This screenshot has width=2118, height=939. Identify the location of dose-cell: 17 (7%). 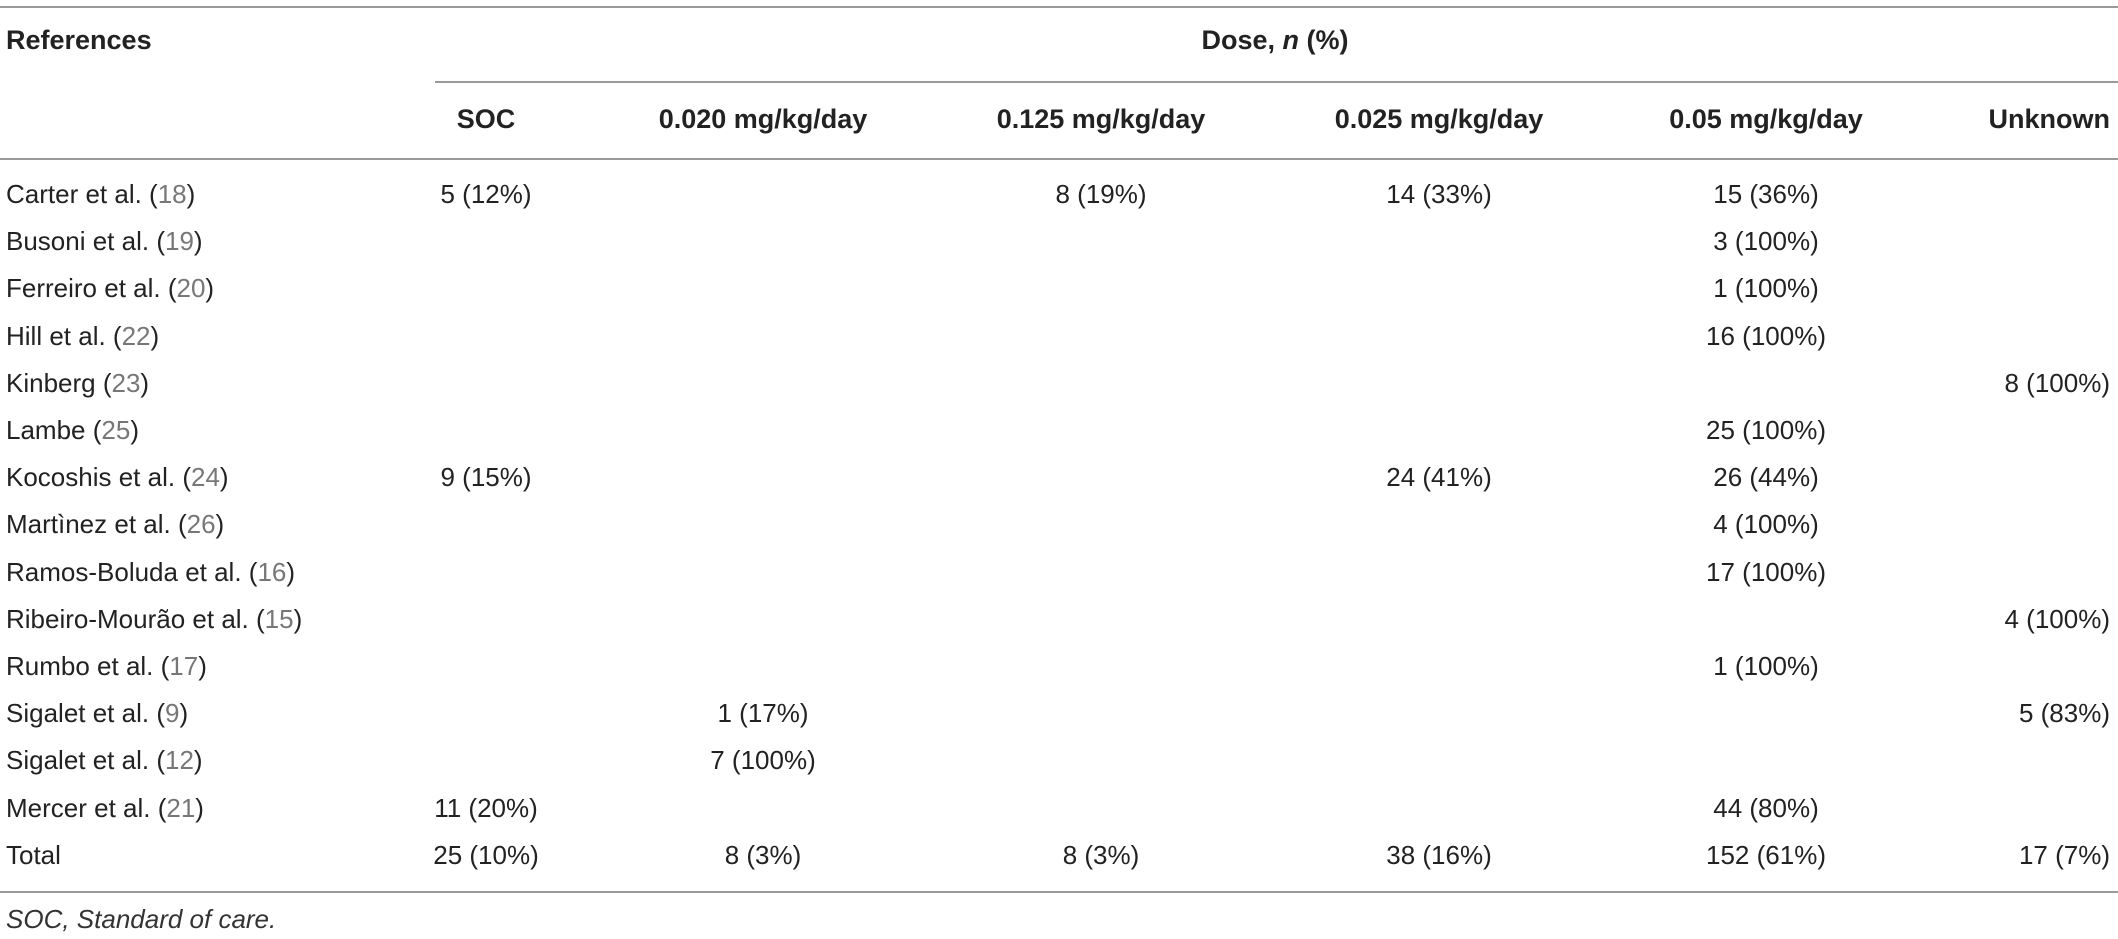
(2064, 855).